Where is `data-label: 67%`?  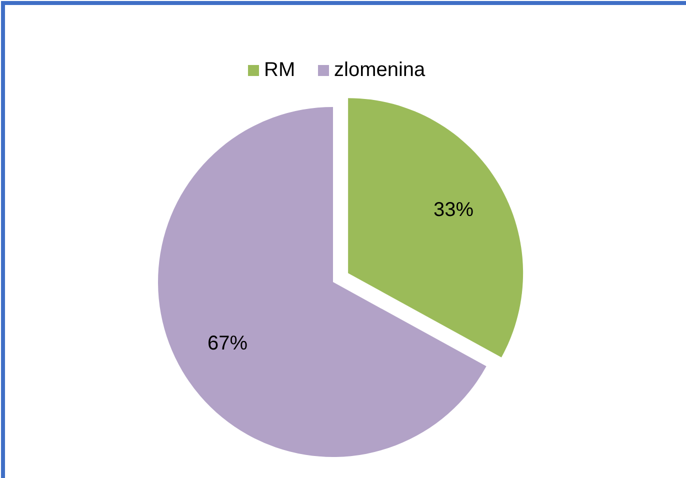 data-label: 67% is located at coordinates (228, 343).